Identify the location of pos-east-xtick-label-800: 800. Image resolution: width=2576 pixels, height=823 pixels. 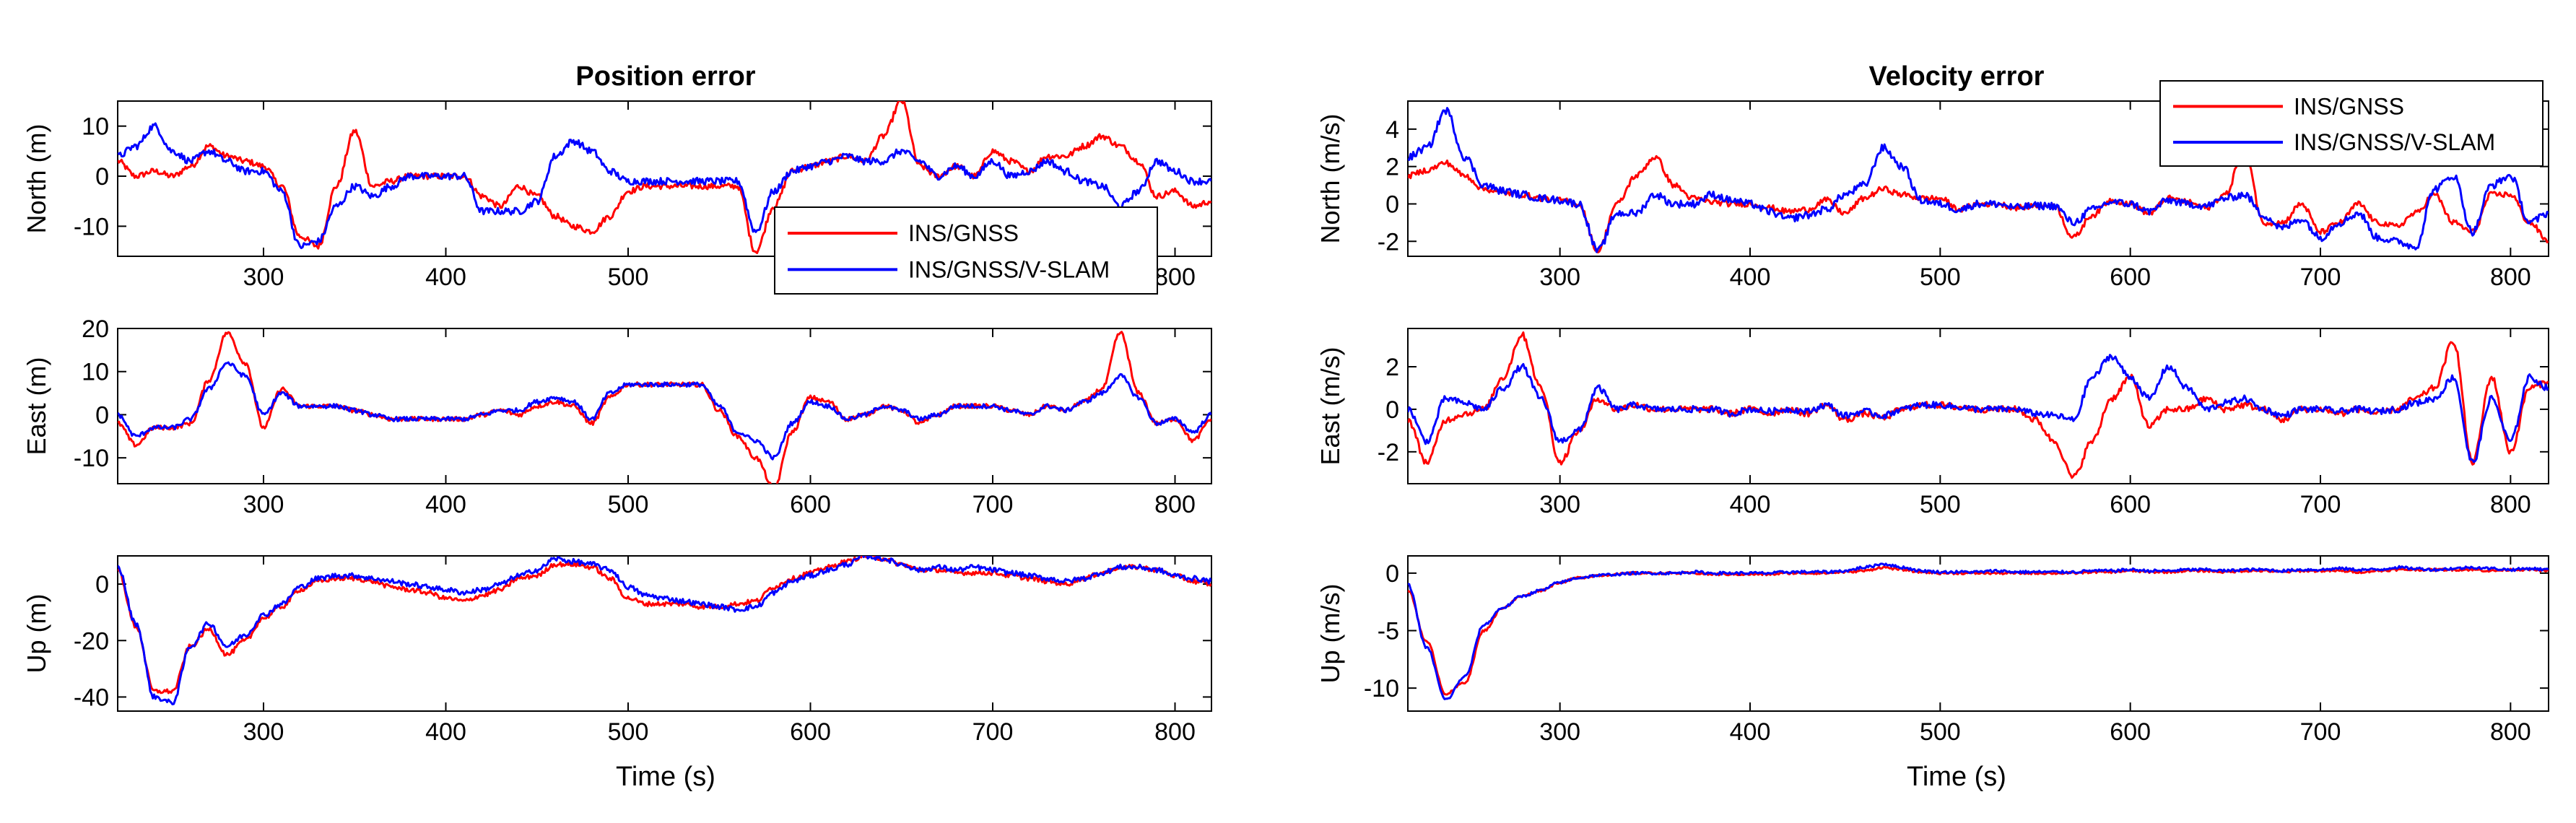
(1175, 505).